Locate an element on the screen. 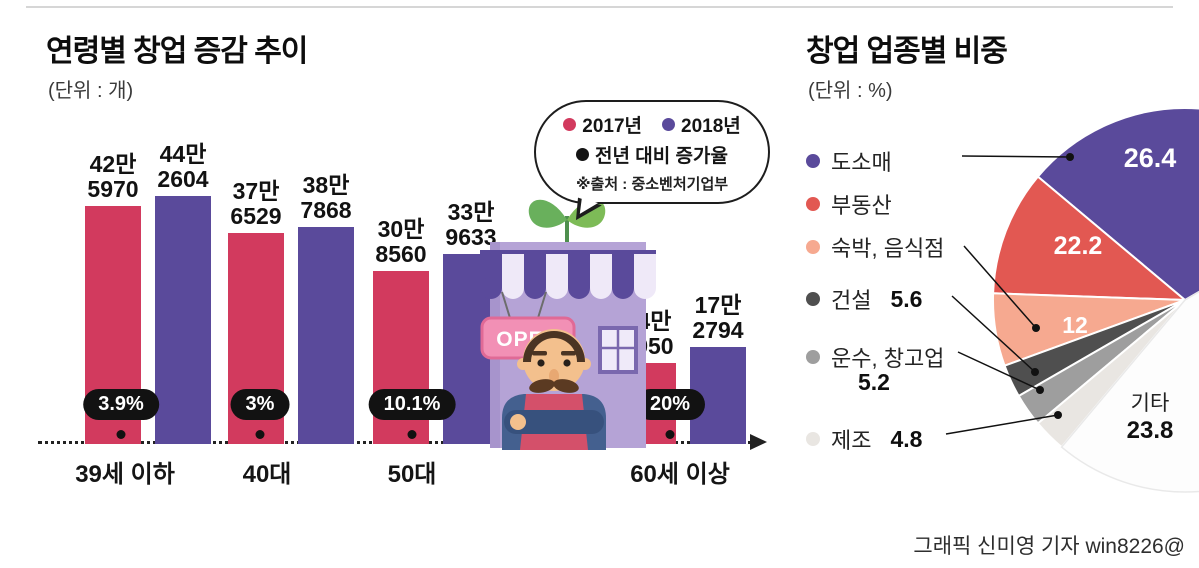  growth-badge-under39: 3.9% is located at coordinates (121, 404).